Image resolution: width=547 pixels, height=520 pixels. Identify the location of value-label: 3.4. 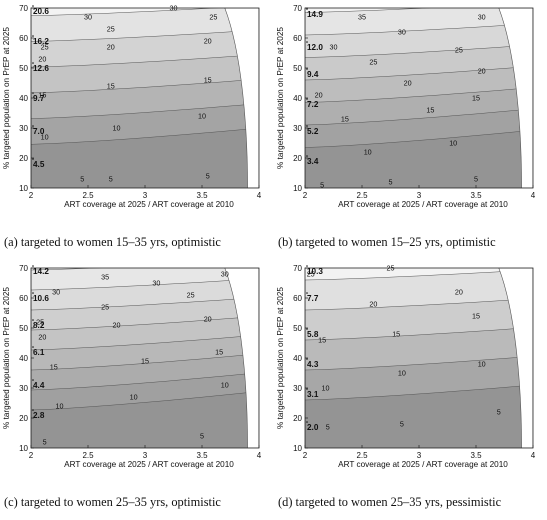
(313, 161).